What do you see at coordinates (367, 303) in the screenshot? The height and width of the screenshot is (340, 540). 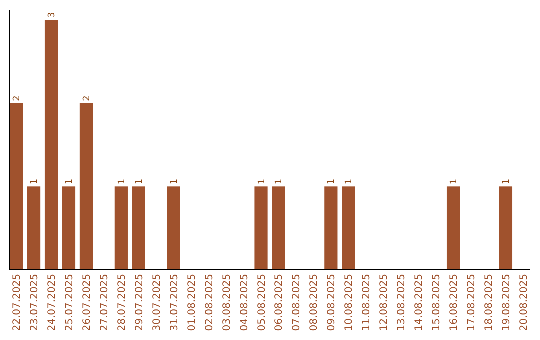 I see `x-tick-label: 11.08.2025` at bounding box center [367, 303].